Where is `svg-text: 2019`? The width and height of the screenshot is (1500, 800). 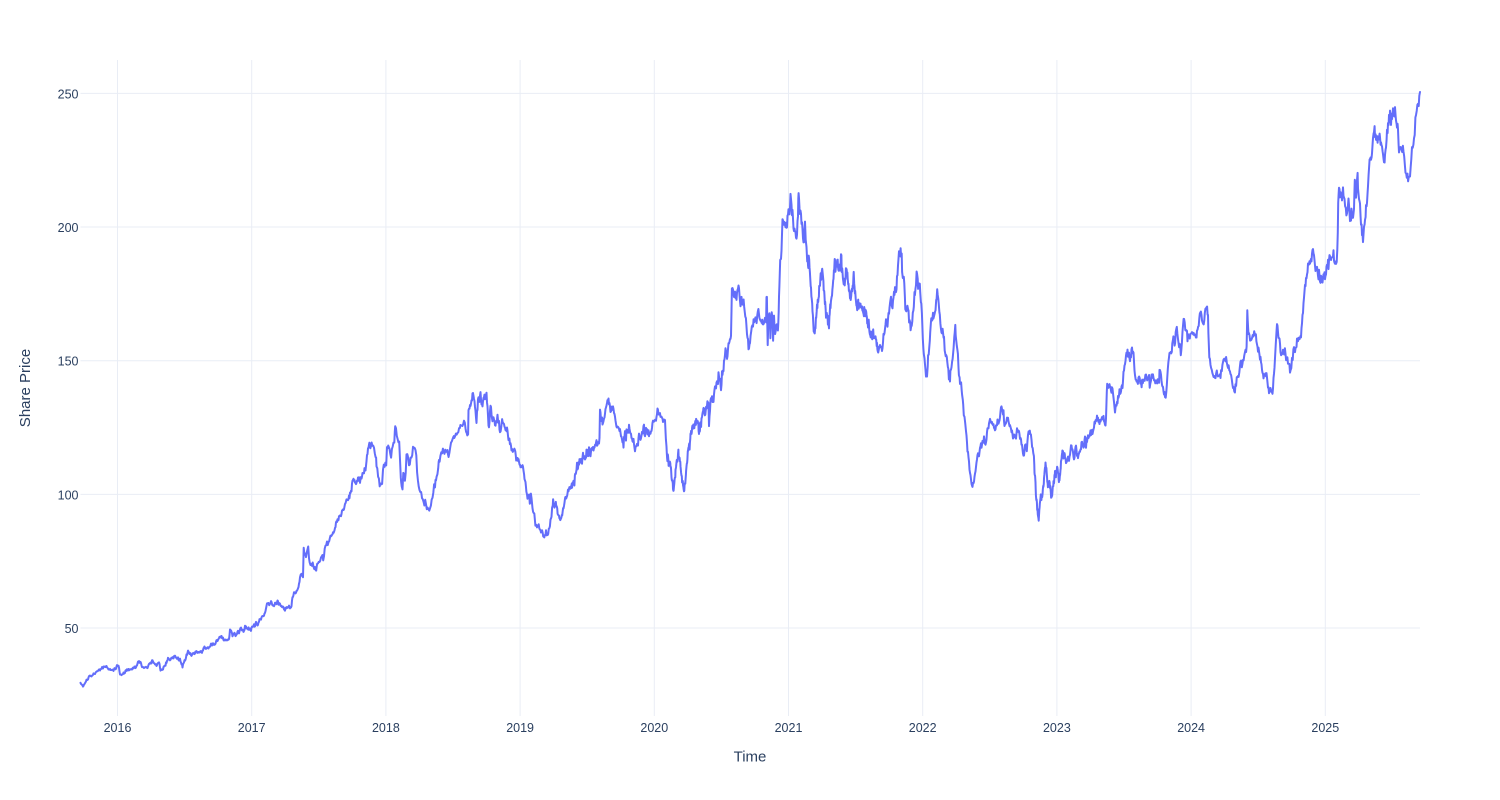 svg-text: 2019 is located at coordinates (520, 728).